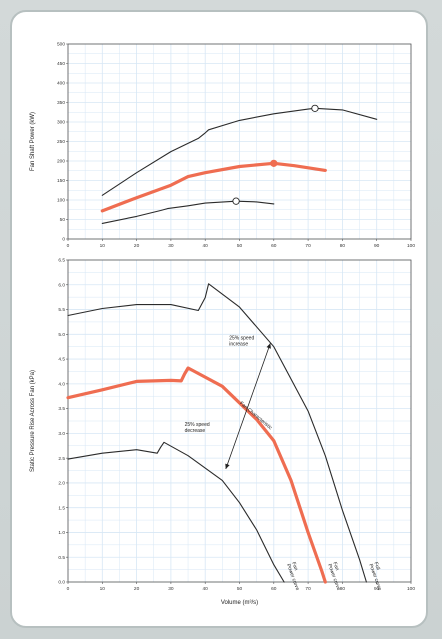 The width and height of the screenshot is (442, 639). What do you see at coordinates (61, 45) in the screenshot?
I see `y-tick-label: 500` at bounding box center [61, 45].